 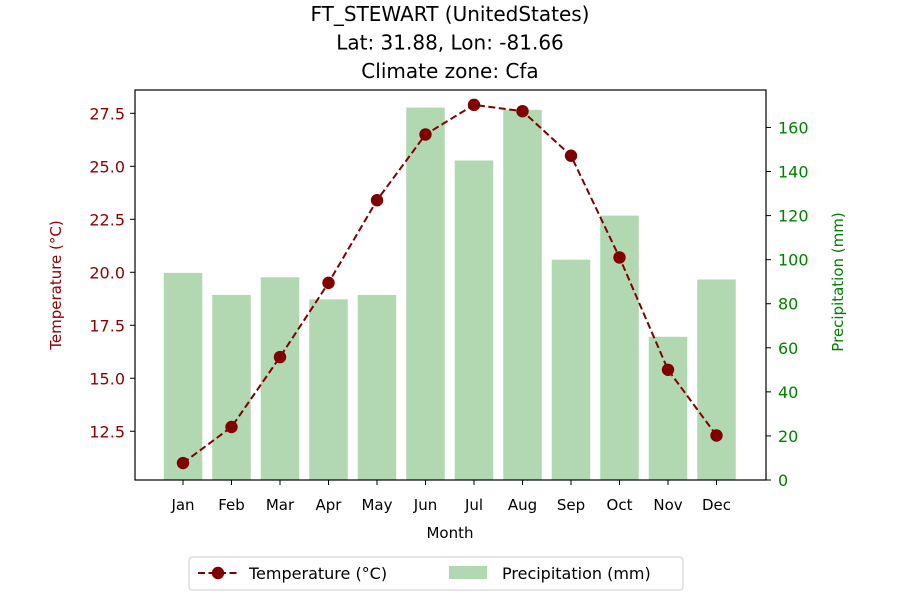 What do you see at coordinates (425, 293) in the screenshot?
I see `precip-bar-jun` at bounding box center [425, 293].